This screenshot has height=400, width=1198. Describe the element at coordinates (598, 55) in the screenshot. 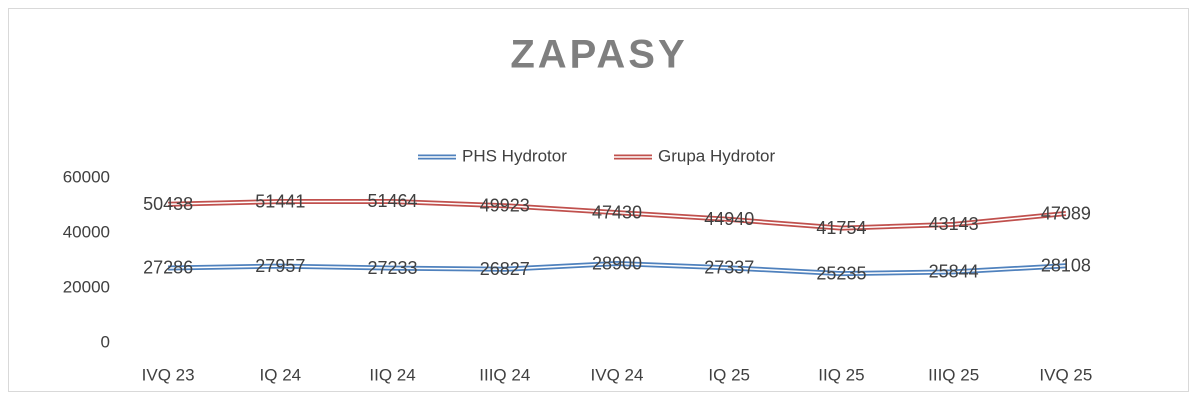

I see `chart-title: ZAPASY` at that location.